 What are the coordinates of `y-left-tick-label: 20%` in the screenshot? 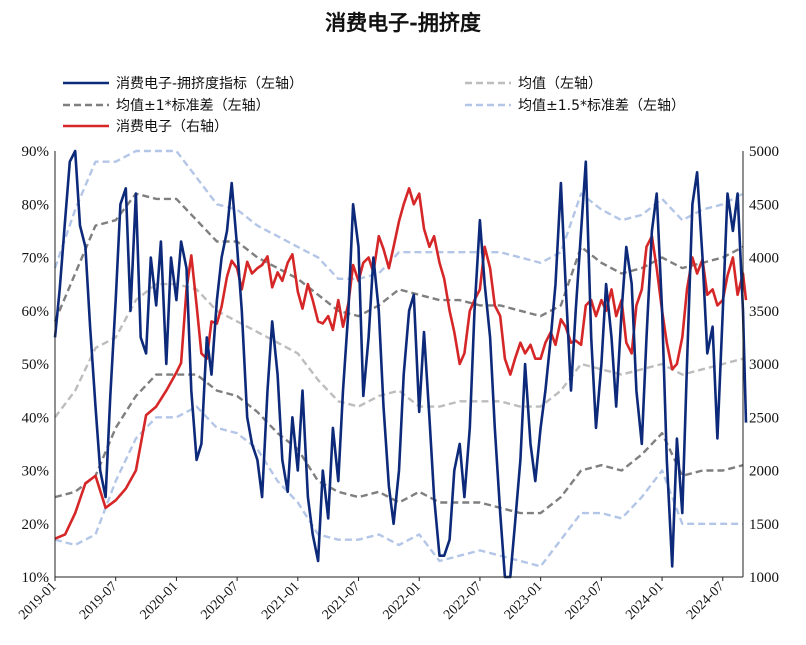 It's located at (36, 525).